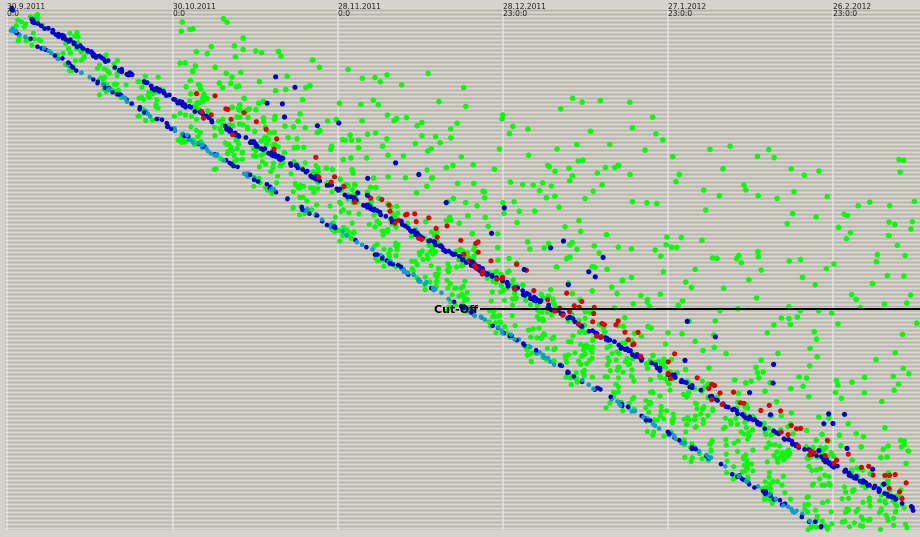 This screenshot has height=537, width=920. I want to click on tick-label-date: 28.12.2011, so click(524, 6).